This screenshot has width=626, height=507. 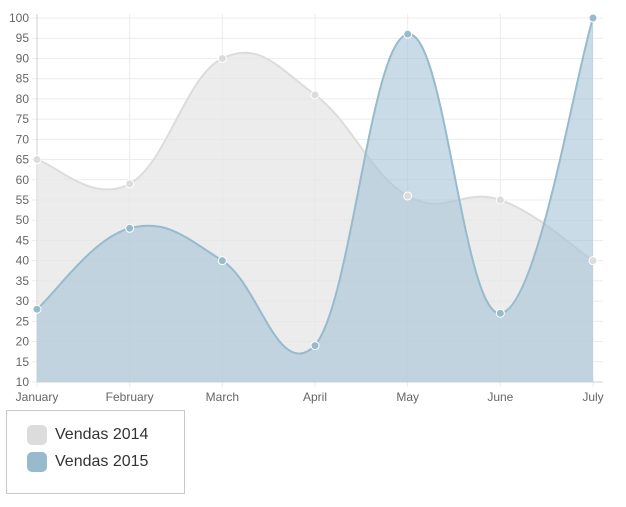 What do you see at coordinates (23, 200) in the screenshot?
I see `y-tick-label: 55` at bounding box center [23, 200].